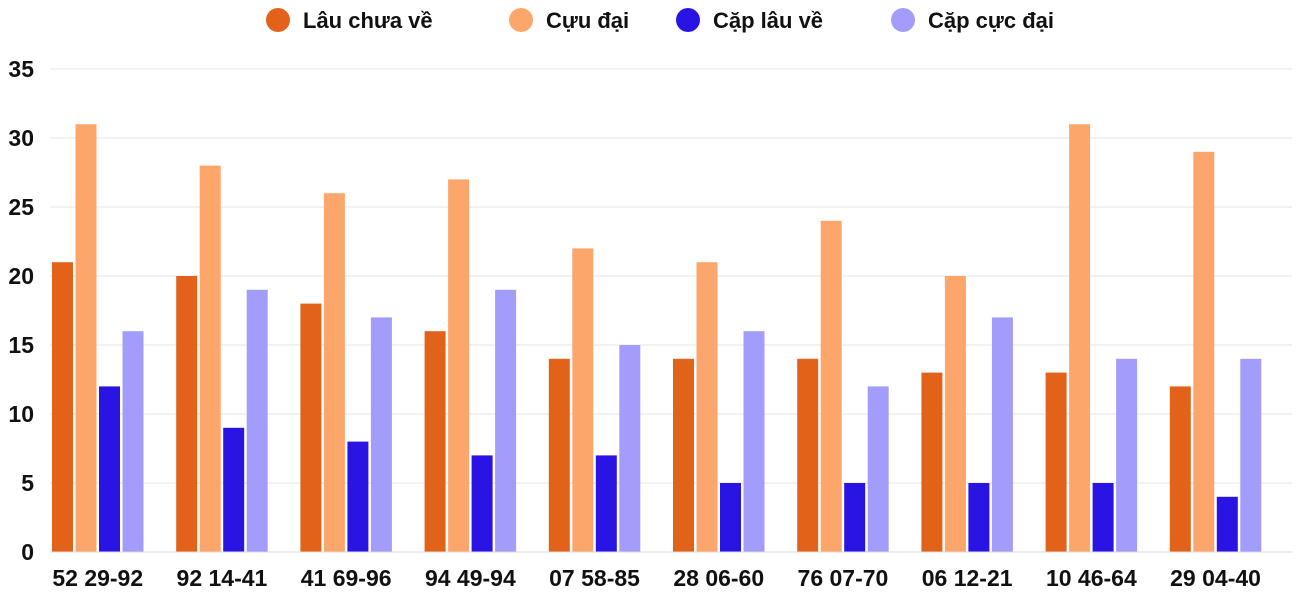  Describe the element at coordinates (21, 310) in the screenshot. I see `y-axis: 0 5 10 15 20 25 30 35` at that location.